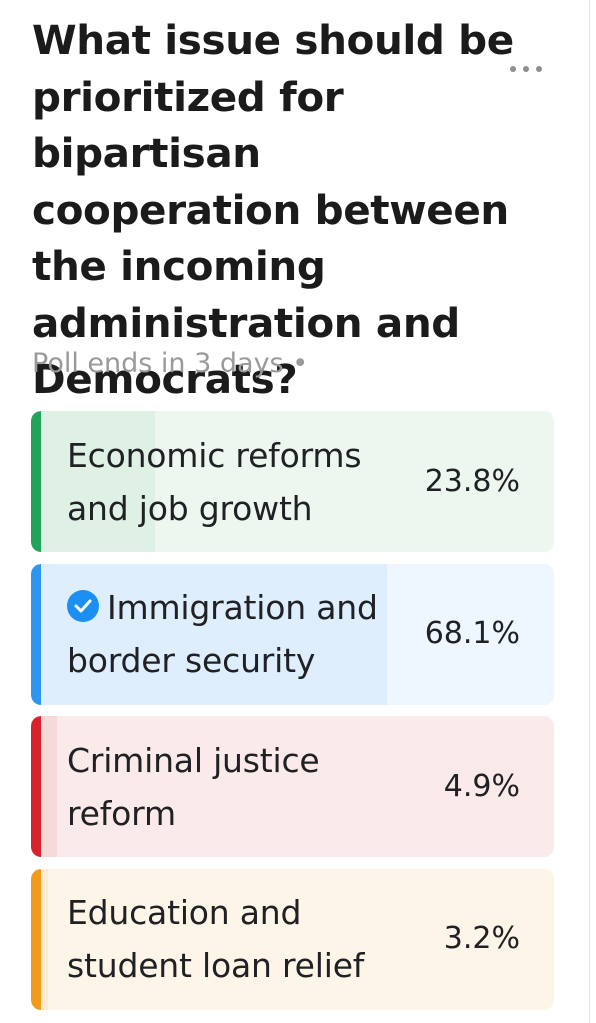 The height and width of the screenshot is (1023, 596). What do you see at coordinates (513, 69) in the screenshot?
I see `more-options-icon` at bounding box center [513, 69].